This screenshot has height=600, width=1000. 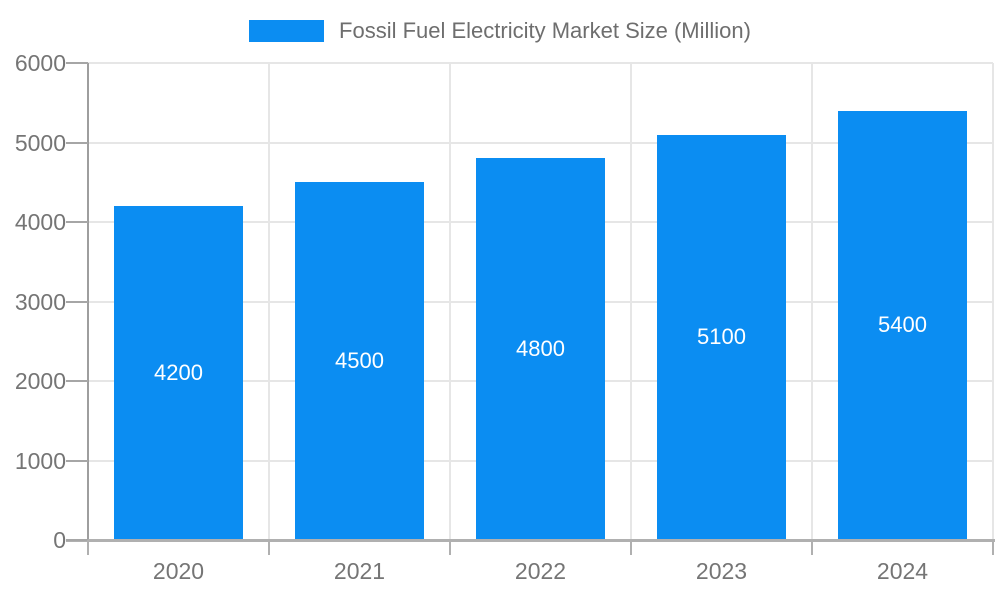 What do you see at coordinates (40, 63) in the screenshot?
I see `y-axis-tick-label: 6000` at bounding box center [40, 63].